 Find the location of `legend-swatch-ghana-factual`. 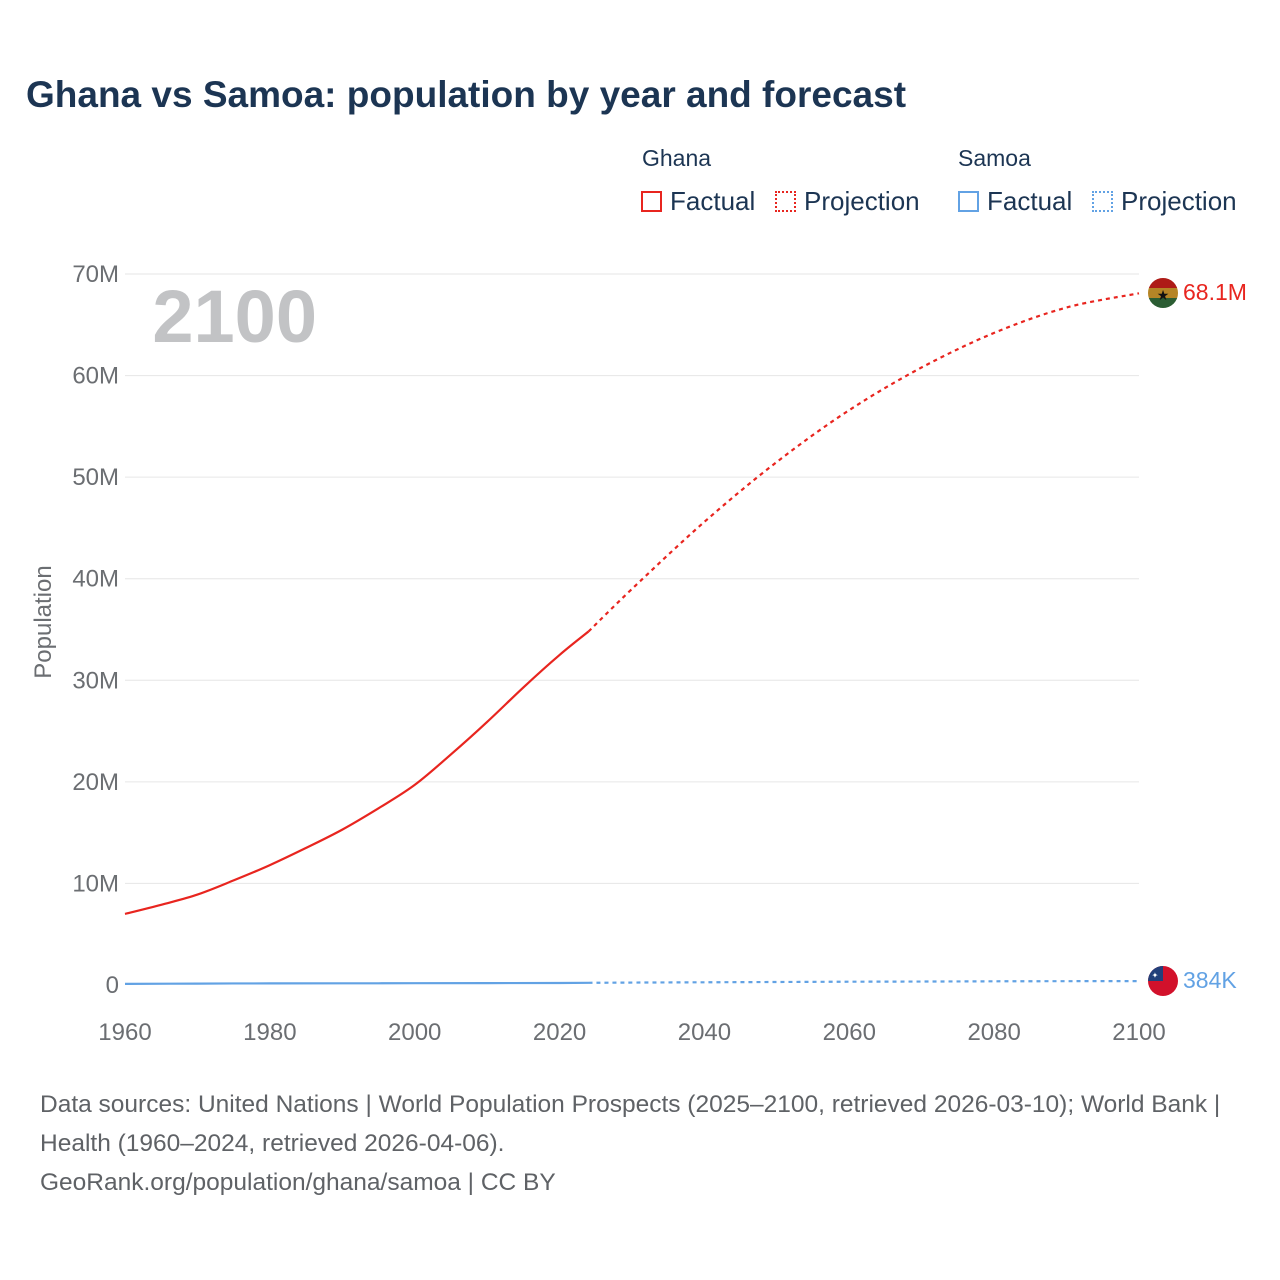

legend-swatch-ghana-factual is located at coordinates (651, 201).